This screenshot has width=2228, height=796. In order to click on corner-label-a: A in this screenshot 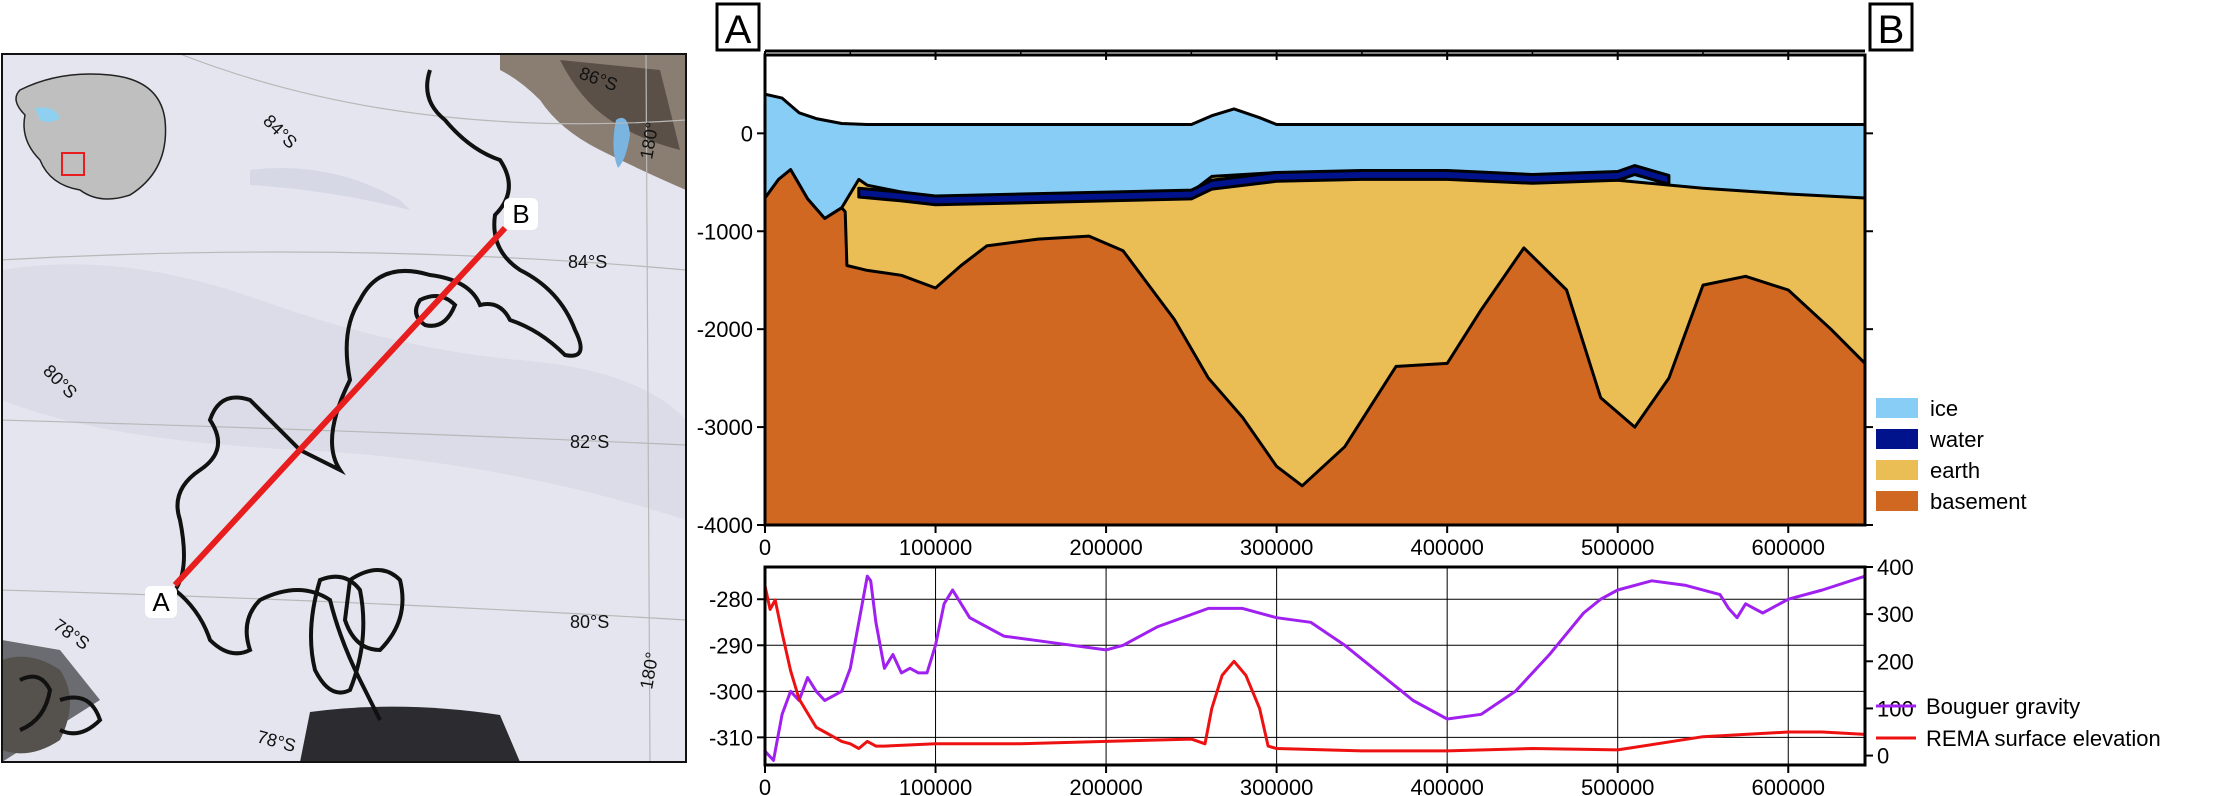, I will do `click(738, 27)`.